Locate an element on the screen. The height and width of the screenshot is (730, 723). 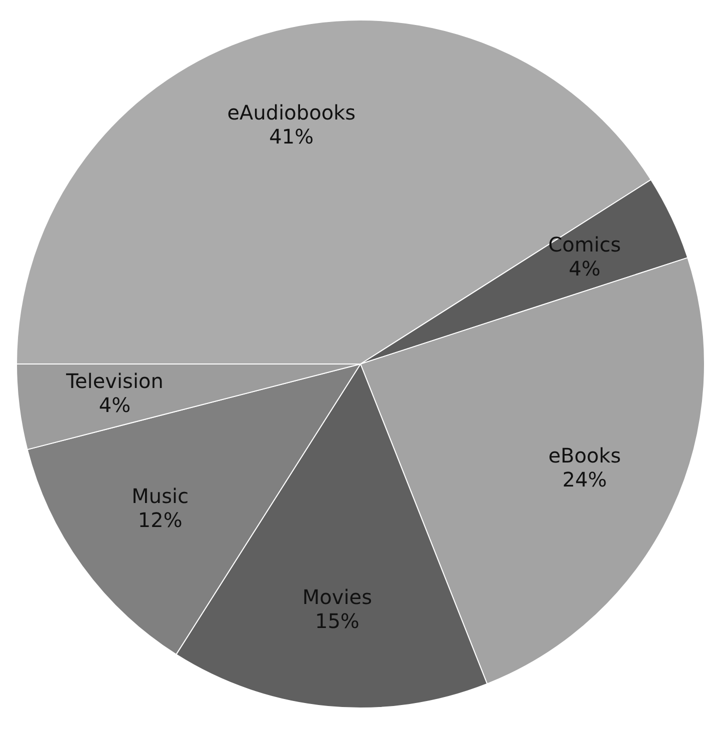
slice-label: Music is located at coordinates (160, 496).